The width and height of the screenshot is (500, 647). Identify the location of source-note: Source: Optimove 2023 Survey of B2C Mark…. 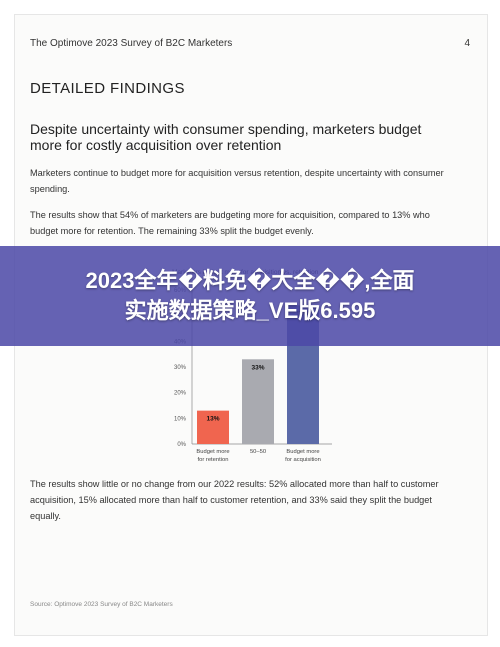
(101, 604).